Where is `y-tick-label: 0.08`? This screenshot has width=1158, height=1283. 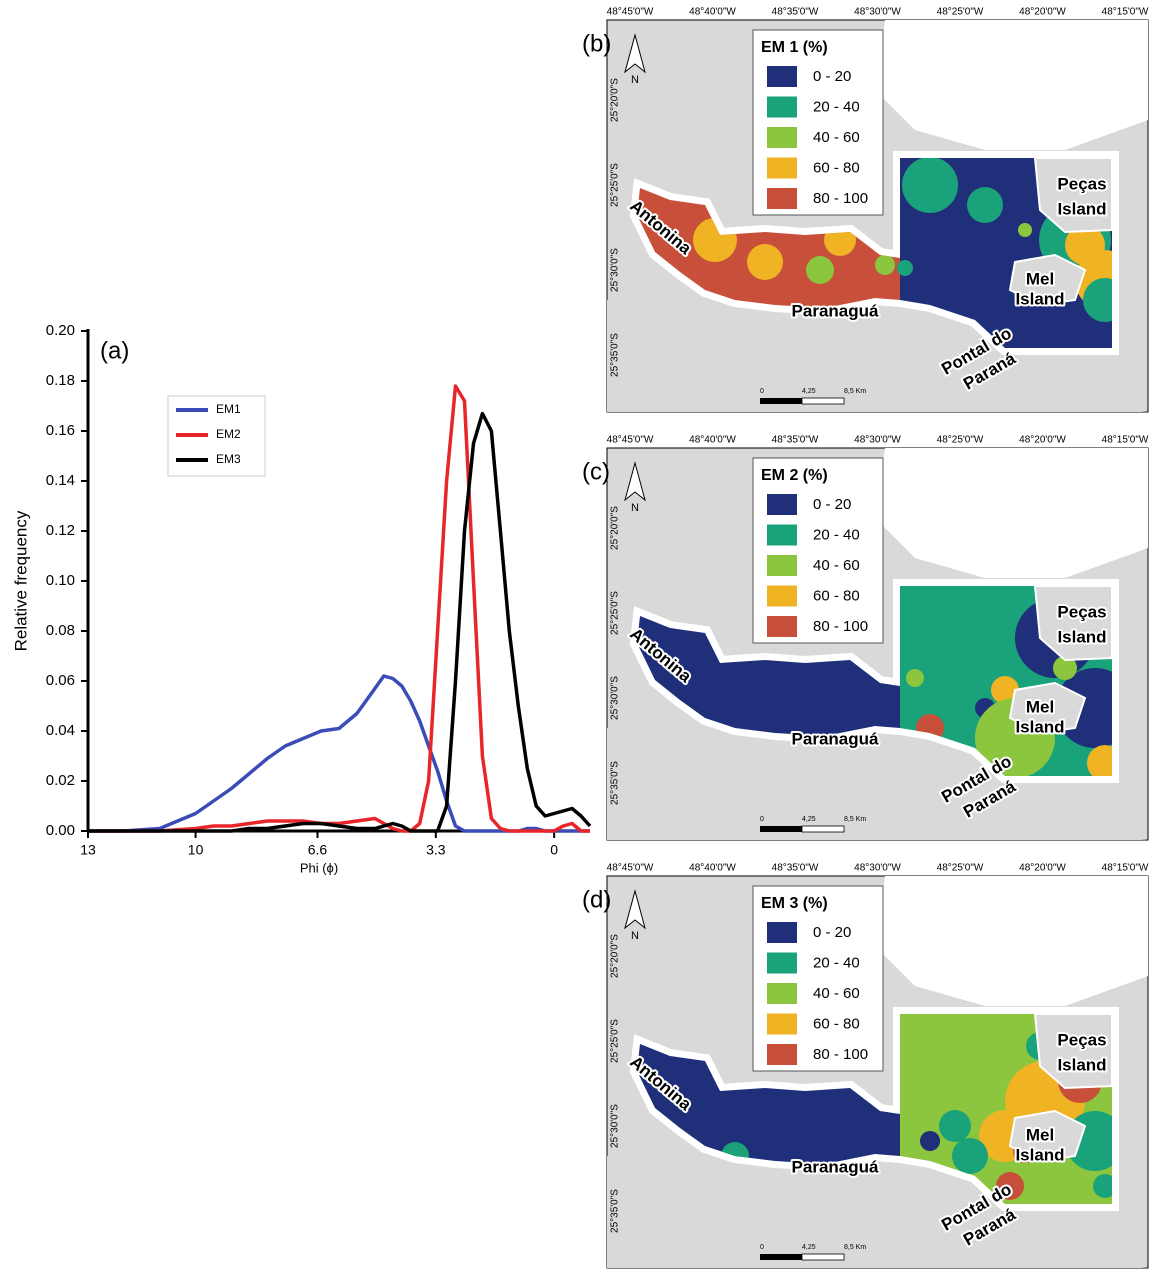 y-tick-label: 0.08 is located at coordinates (60, 630).